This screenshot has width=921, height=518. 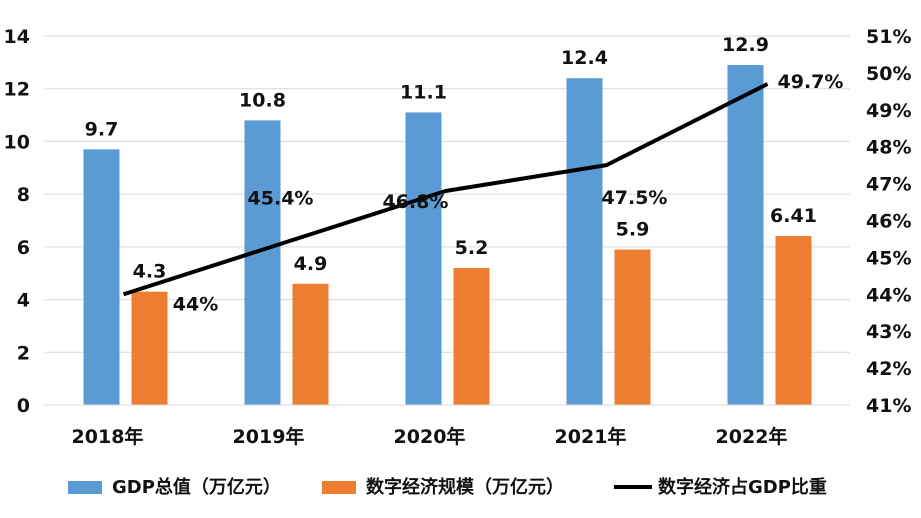 I want to click on legend-label: 数字经济规模（万亿元）, so click(x=465, y=487).